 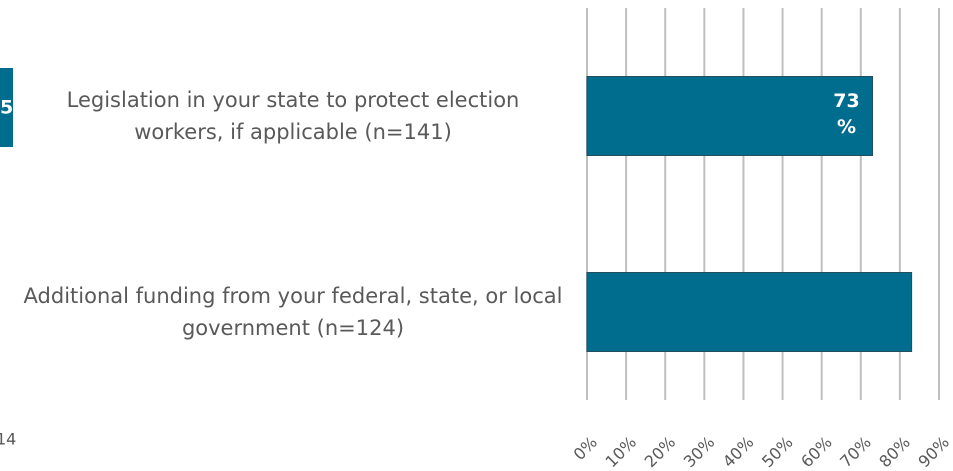 I want to click on x-tick-label: 70%, so click(x=855, y=452).